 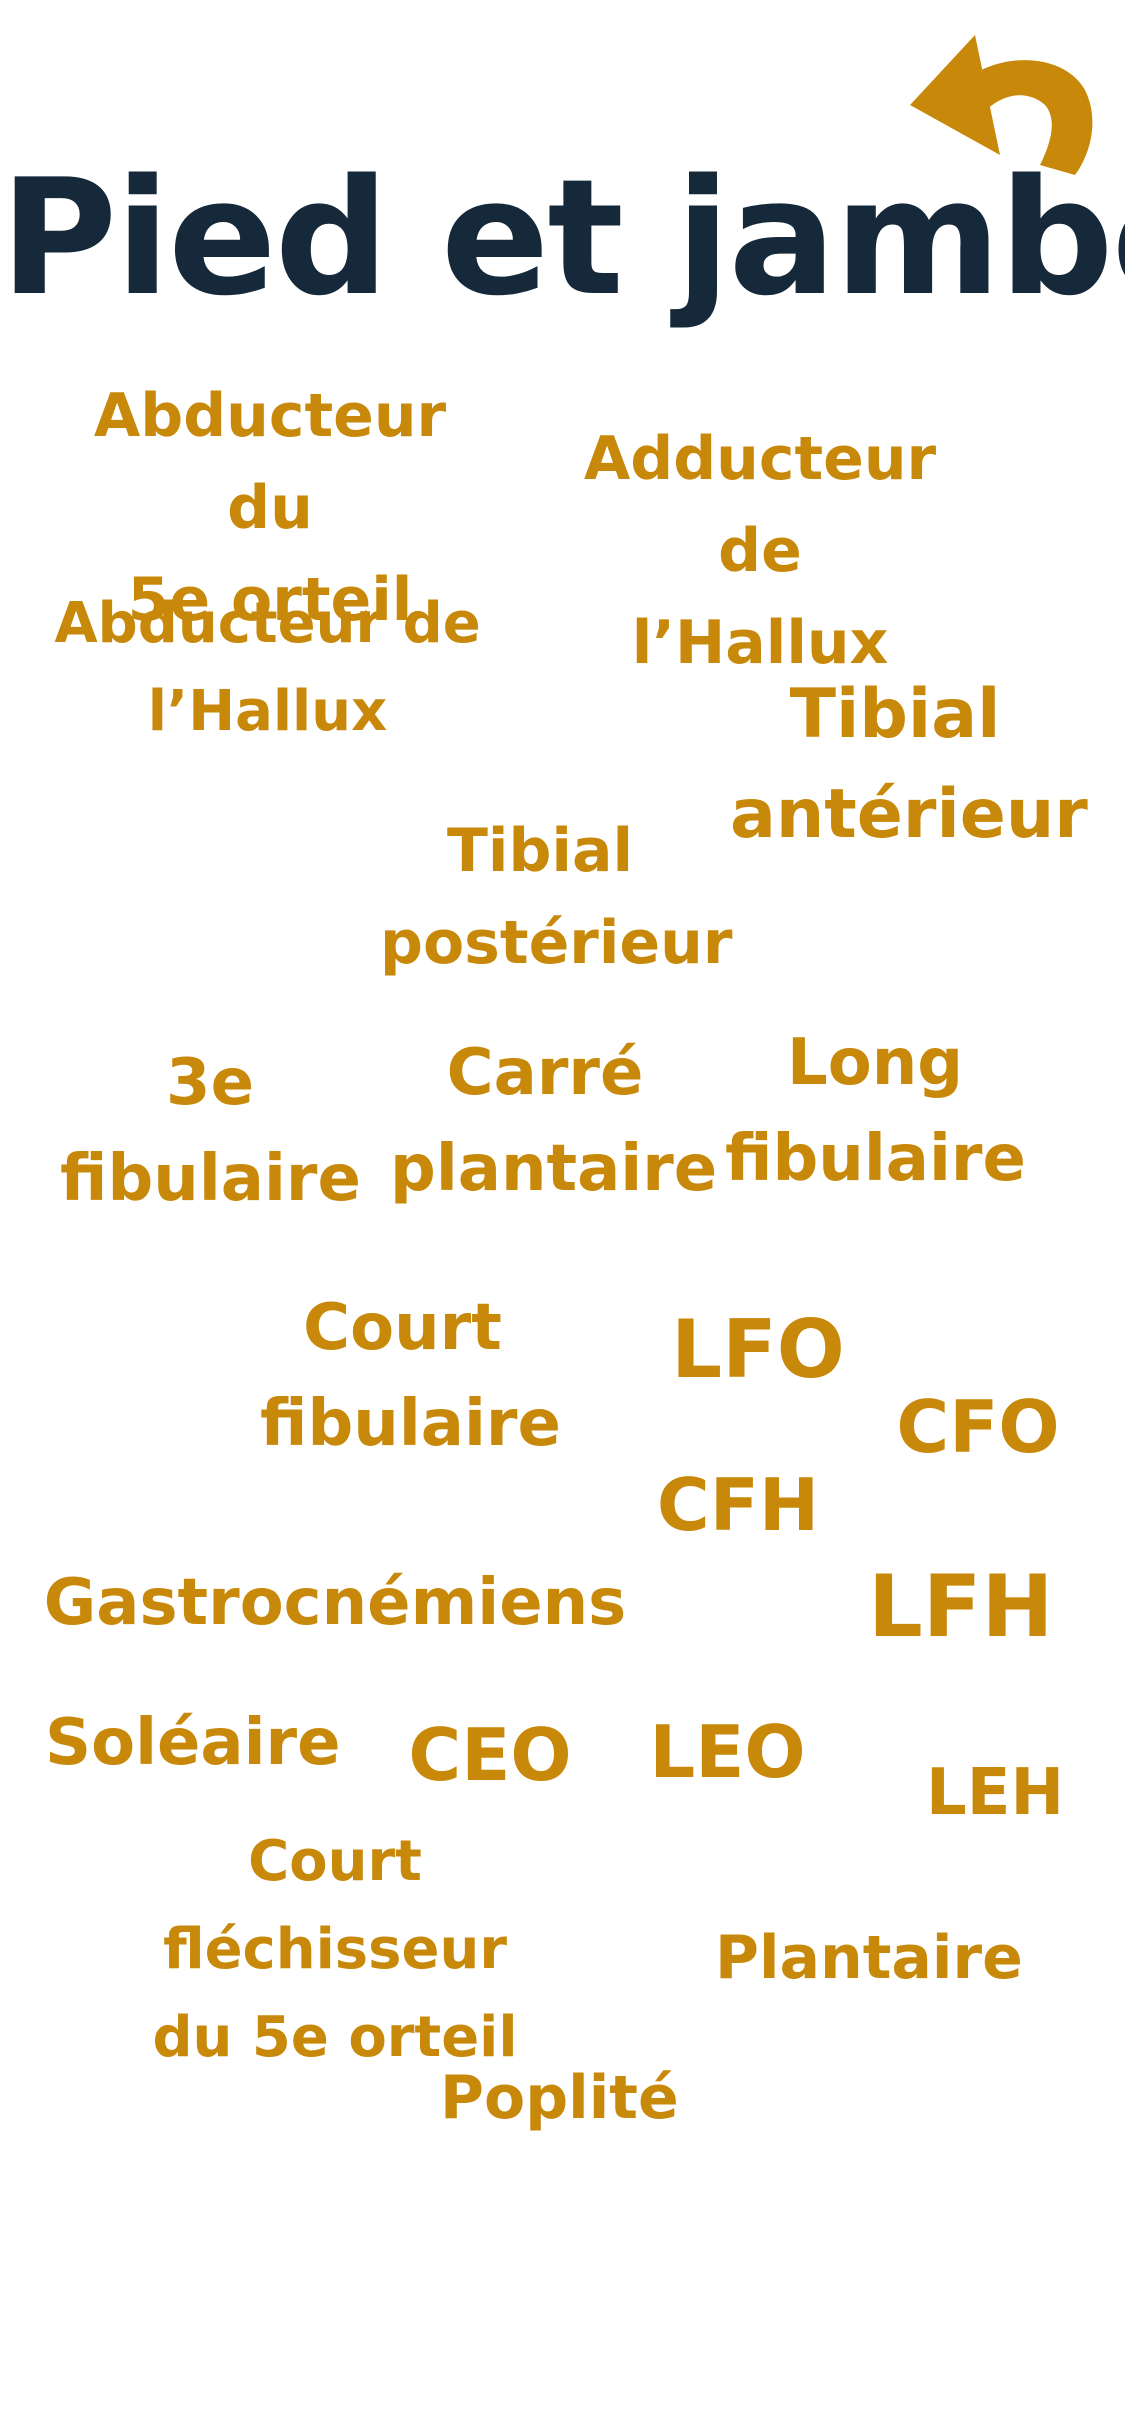 I want to click on muscle-gastrocnemiens: Gastrocnémiens, so click(x=335, y=1603).